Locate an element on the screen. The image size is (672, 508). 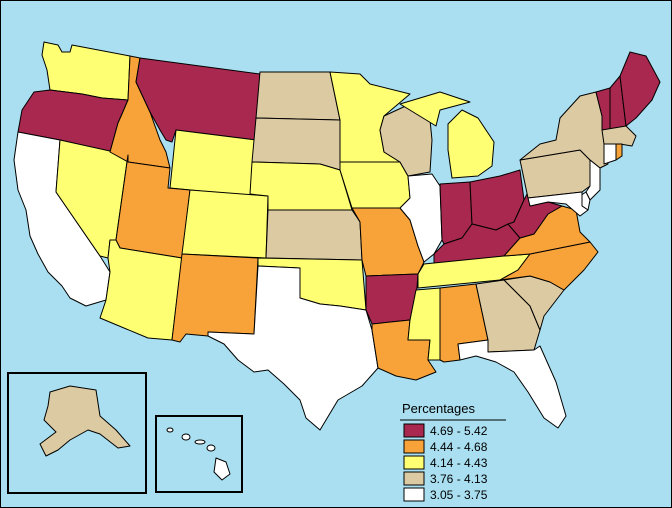
state-illinois is located at coordinates (421, 218).